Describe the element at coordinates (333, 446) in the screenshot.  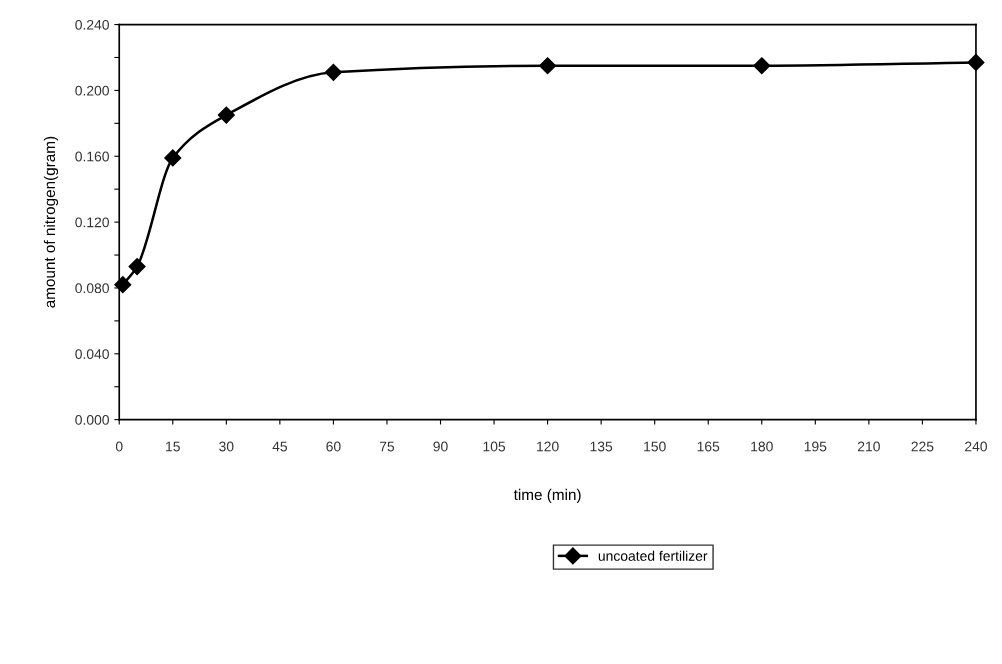
I see `x-tick-label: 60` at that location.